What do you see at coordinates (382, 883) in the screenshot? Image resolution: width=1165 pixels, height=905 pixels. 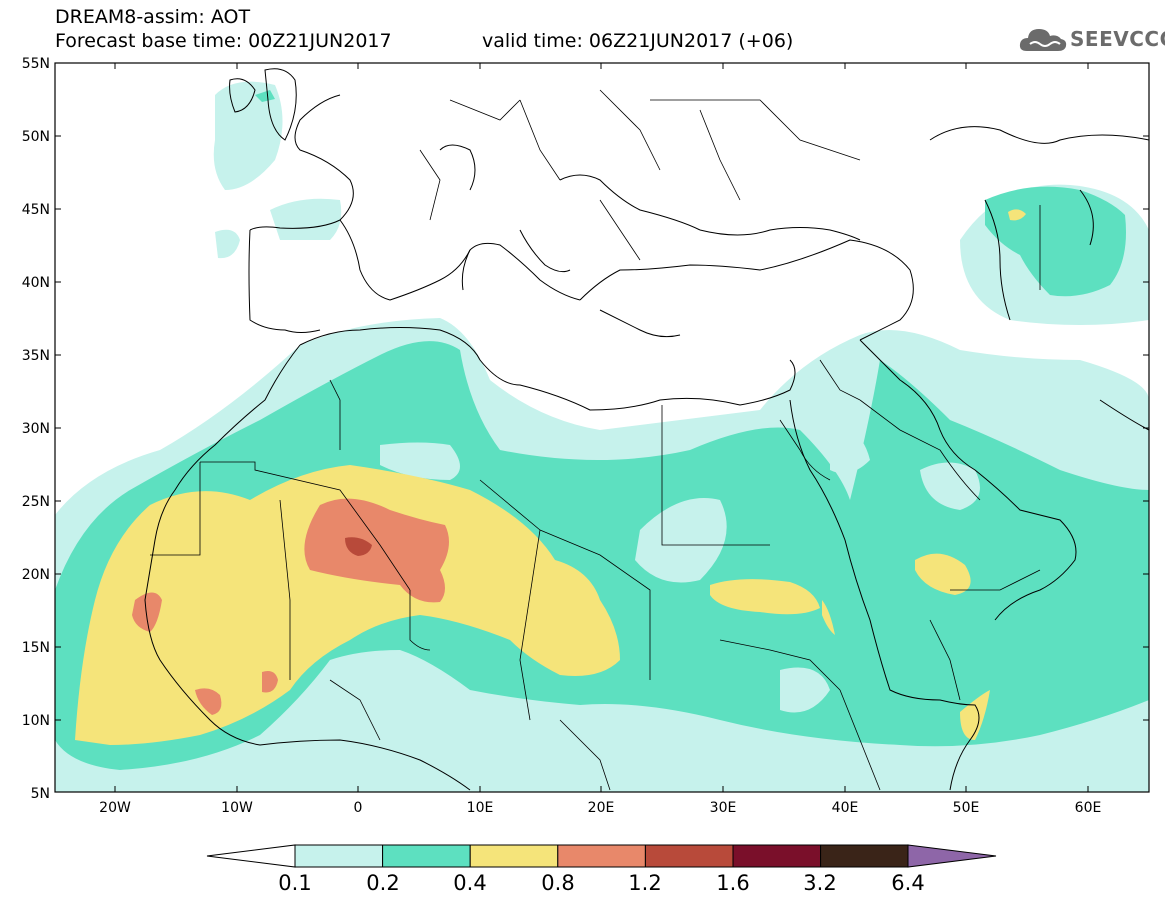 I see `colorbar-label: 0.2` at bounding box center [382, 883].